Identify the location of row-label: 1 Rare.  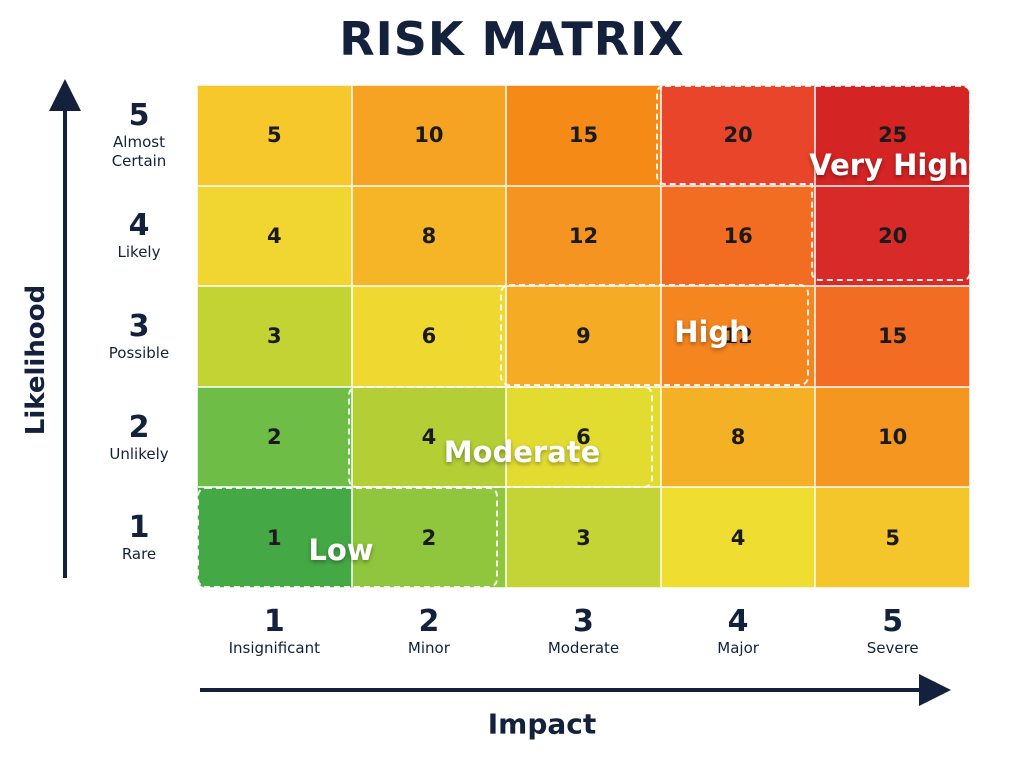
(139, 537).